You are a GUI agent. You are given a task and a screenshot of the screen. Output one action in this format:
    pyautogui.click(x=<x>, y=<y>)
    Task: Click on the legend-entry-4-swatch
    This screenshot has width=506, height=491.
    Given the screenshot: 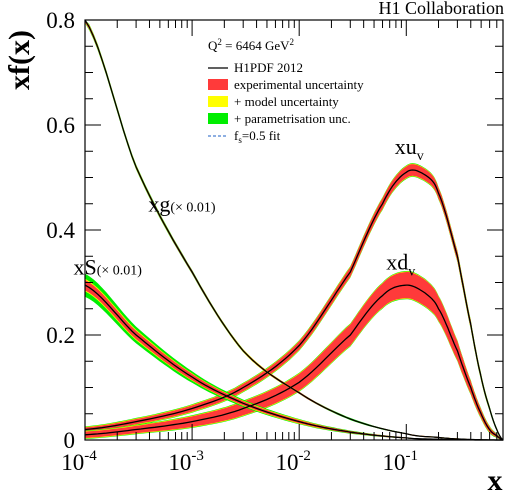 What is the action you would take?
    pyautogui.click(x=218, y=118)
    